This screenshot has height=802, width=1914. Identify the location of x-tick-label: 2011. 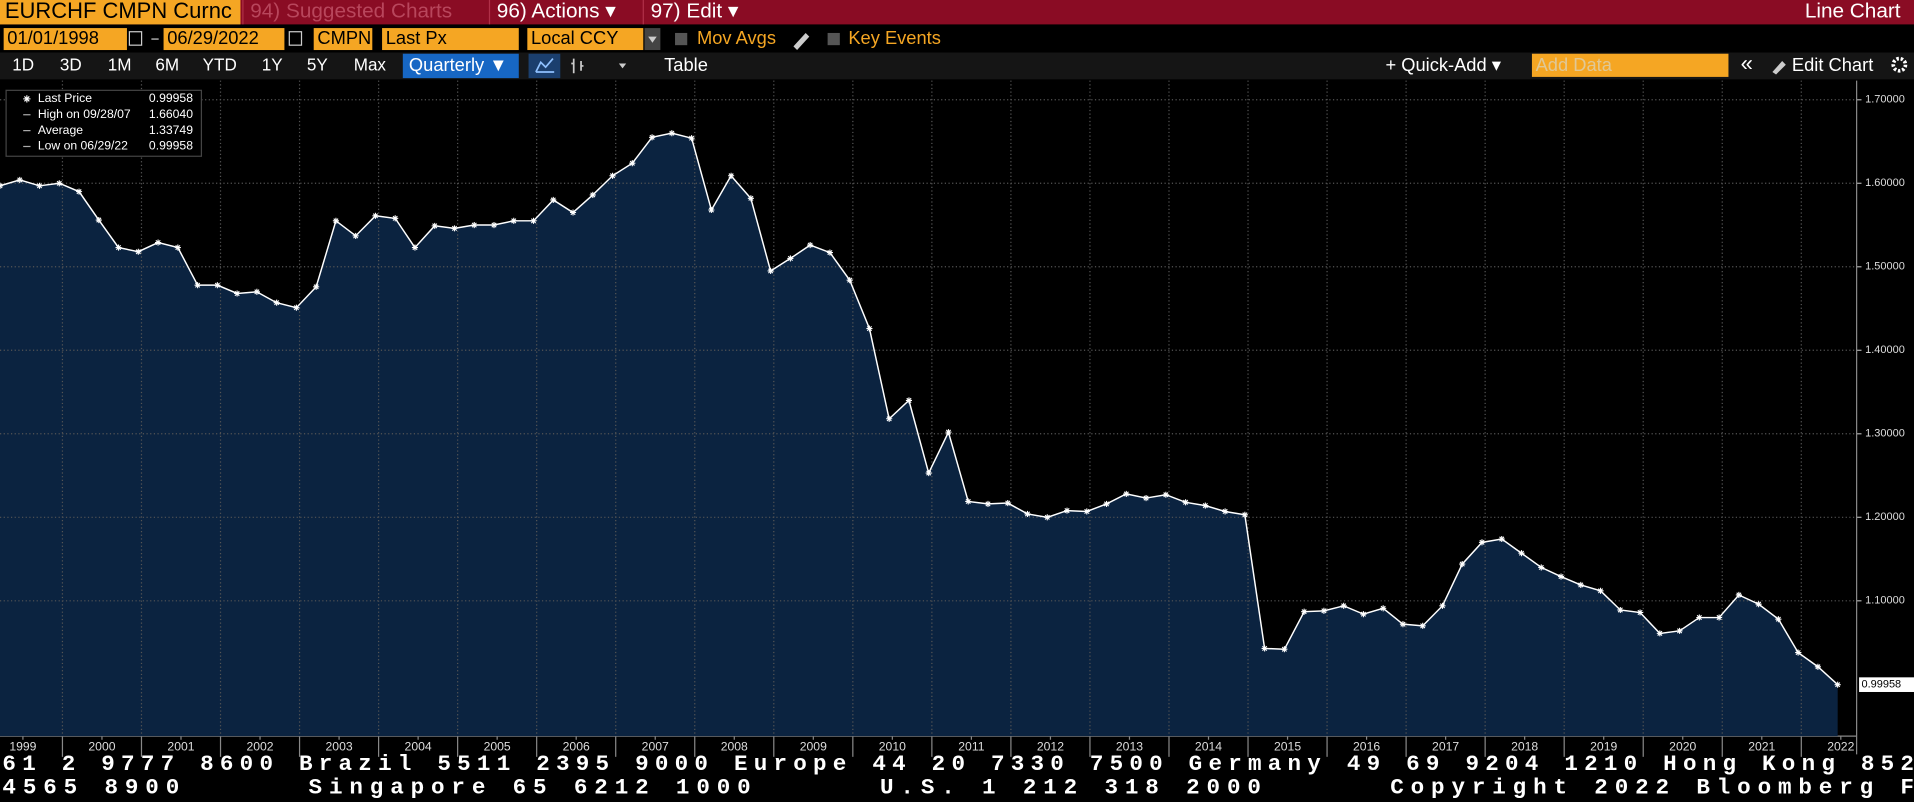
(971, 746).